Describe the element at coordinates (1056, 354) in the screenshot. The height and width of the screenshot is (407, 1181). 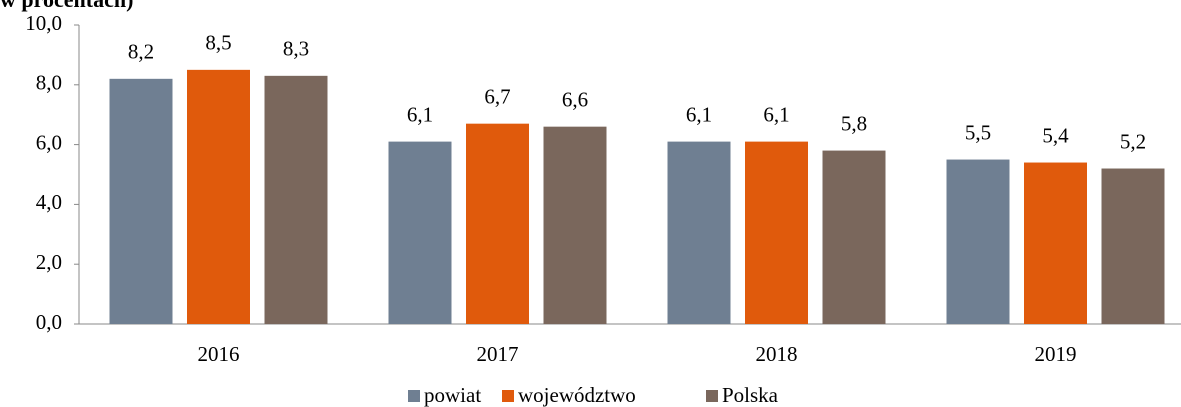
I see `x-tick-label: 2019` at that location.